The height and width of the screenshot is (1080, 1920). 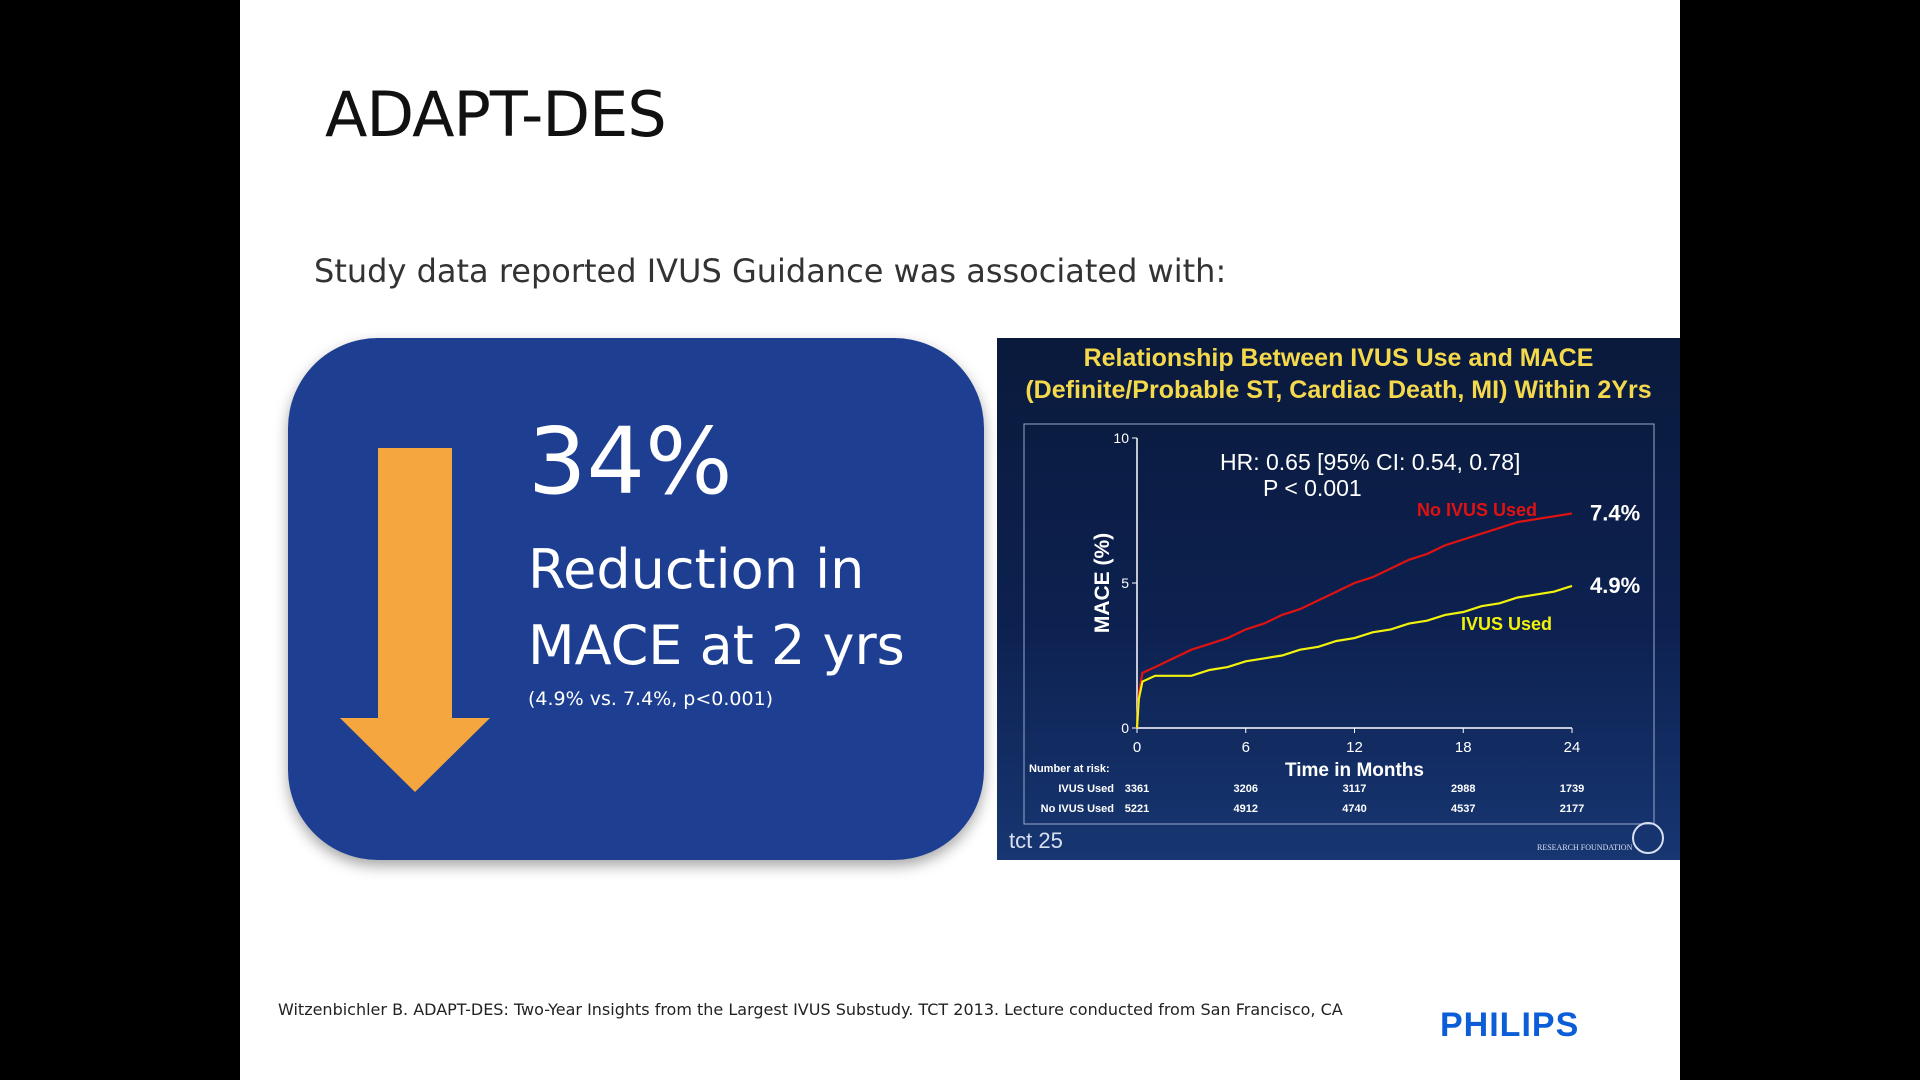 I want to click on series-line-ivus-used, so click(x=1354, y=656).